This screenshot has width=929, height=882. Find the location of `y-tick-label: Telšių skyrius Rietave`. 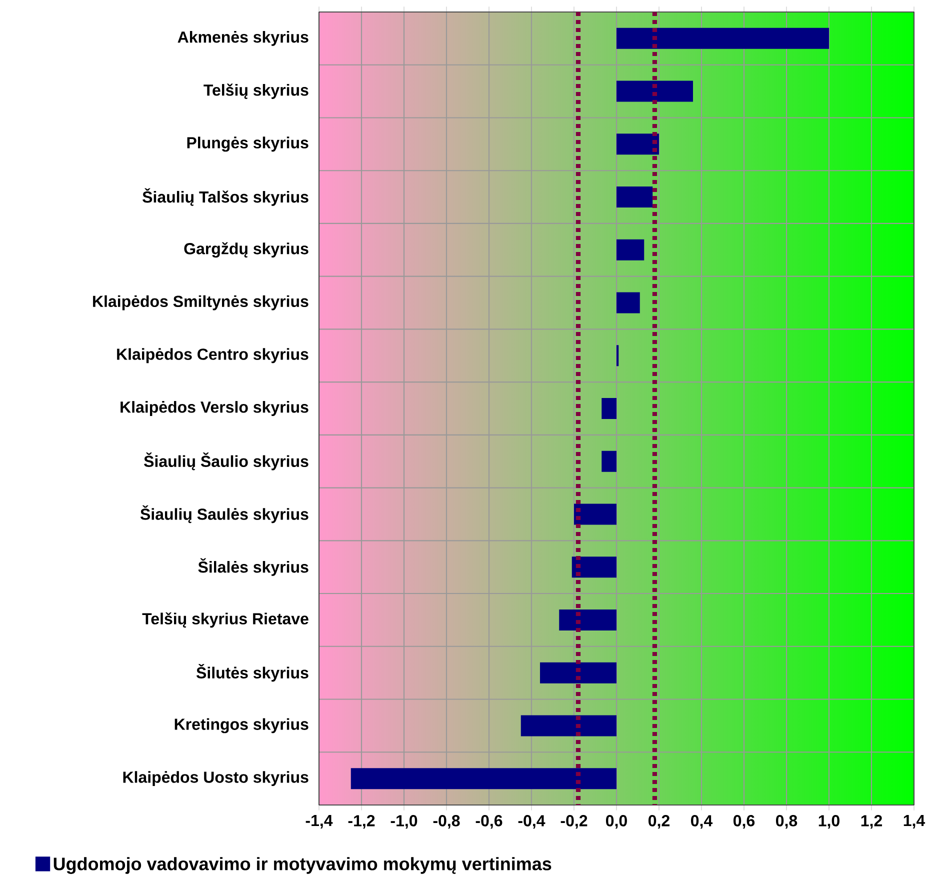

y-tick-label: Telšių skyrius Rietave is located at coordinates (225, 620).